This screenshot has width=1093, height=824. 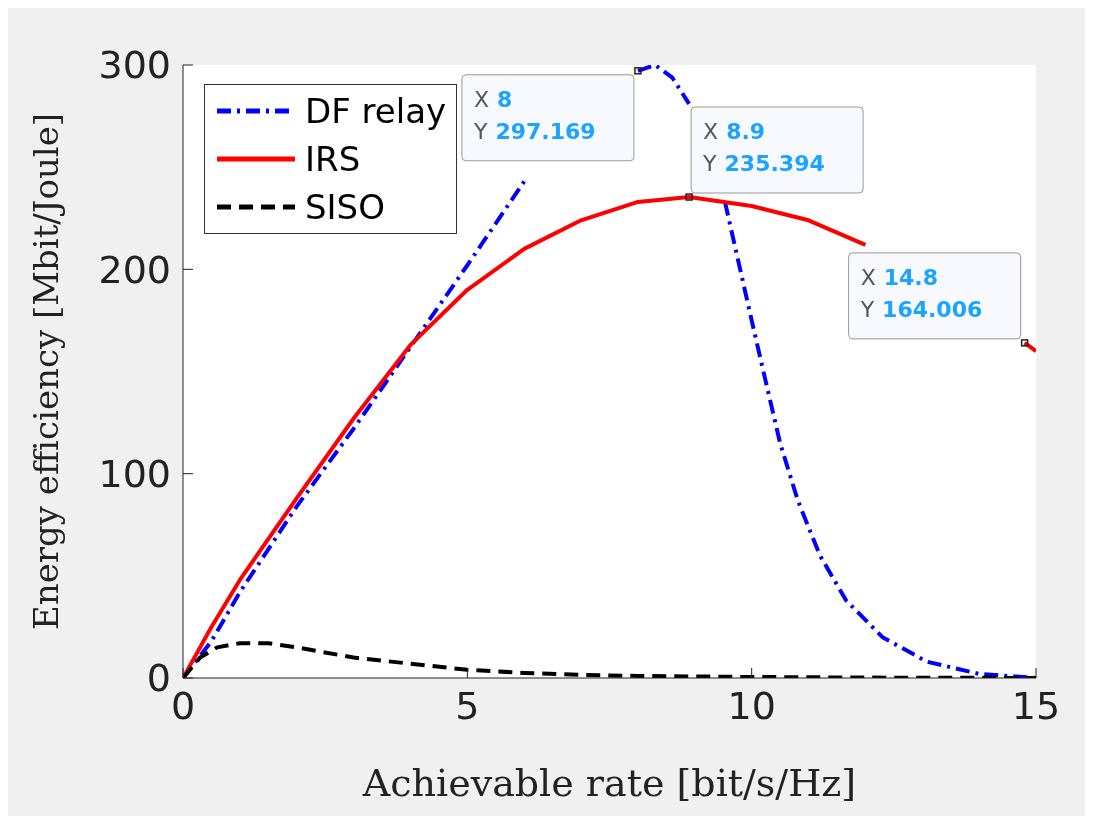 What do you see at coordinates (333, 159) in the screenshot?
I see `legend-label: IRS` at bounding box center [333, 159].